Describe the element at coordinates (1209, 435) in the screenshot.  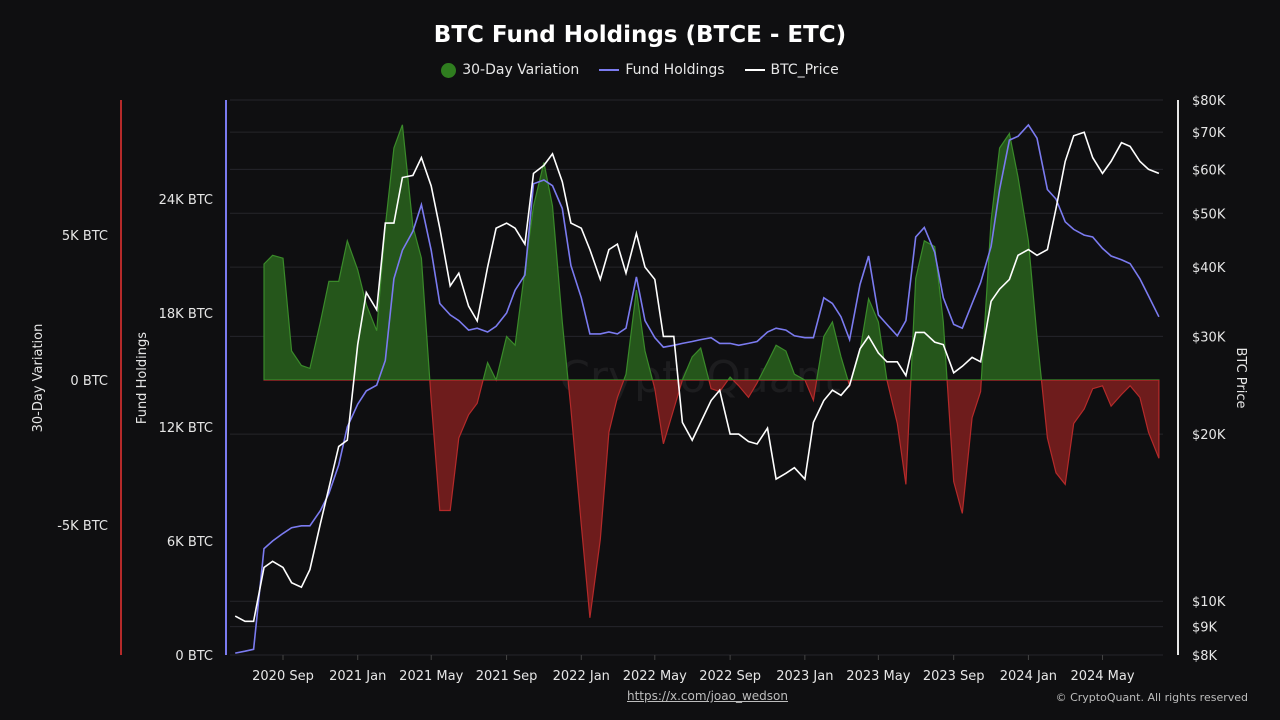
I see `price-tick-label: $20K` at that location.